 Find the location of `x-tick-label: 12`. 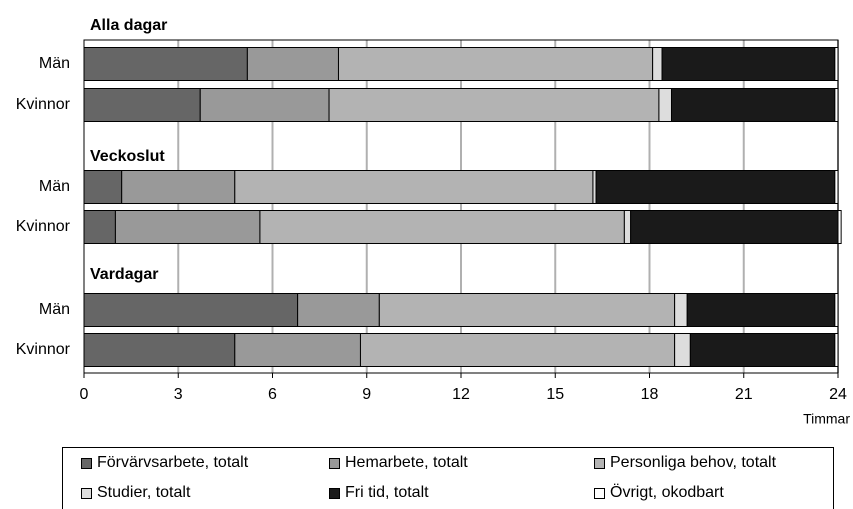

x-tick-label: 12 is located at coordinates (461, 394).